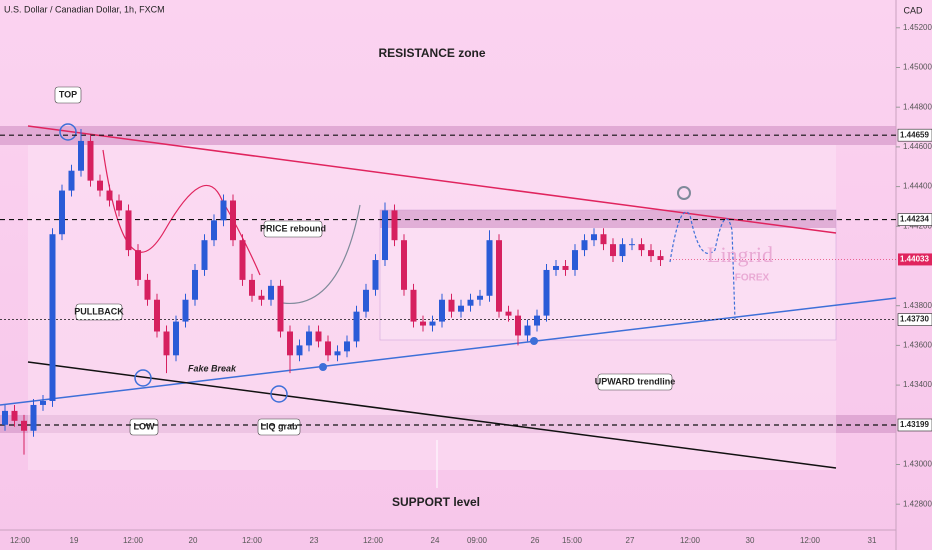 This screenshot has height=550, width=932. I want to click on resistance-zone, so click(448, 135).